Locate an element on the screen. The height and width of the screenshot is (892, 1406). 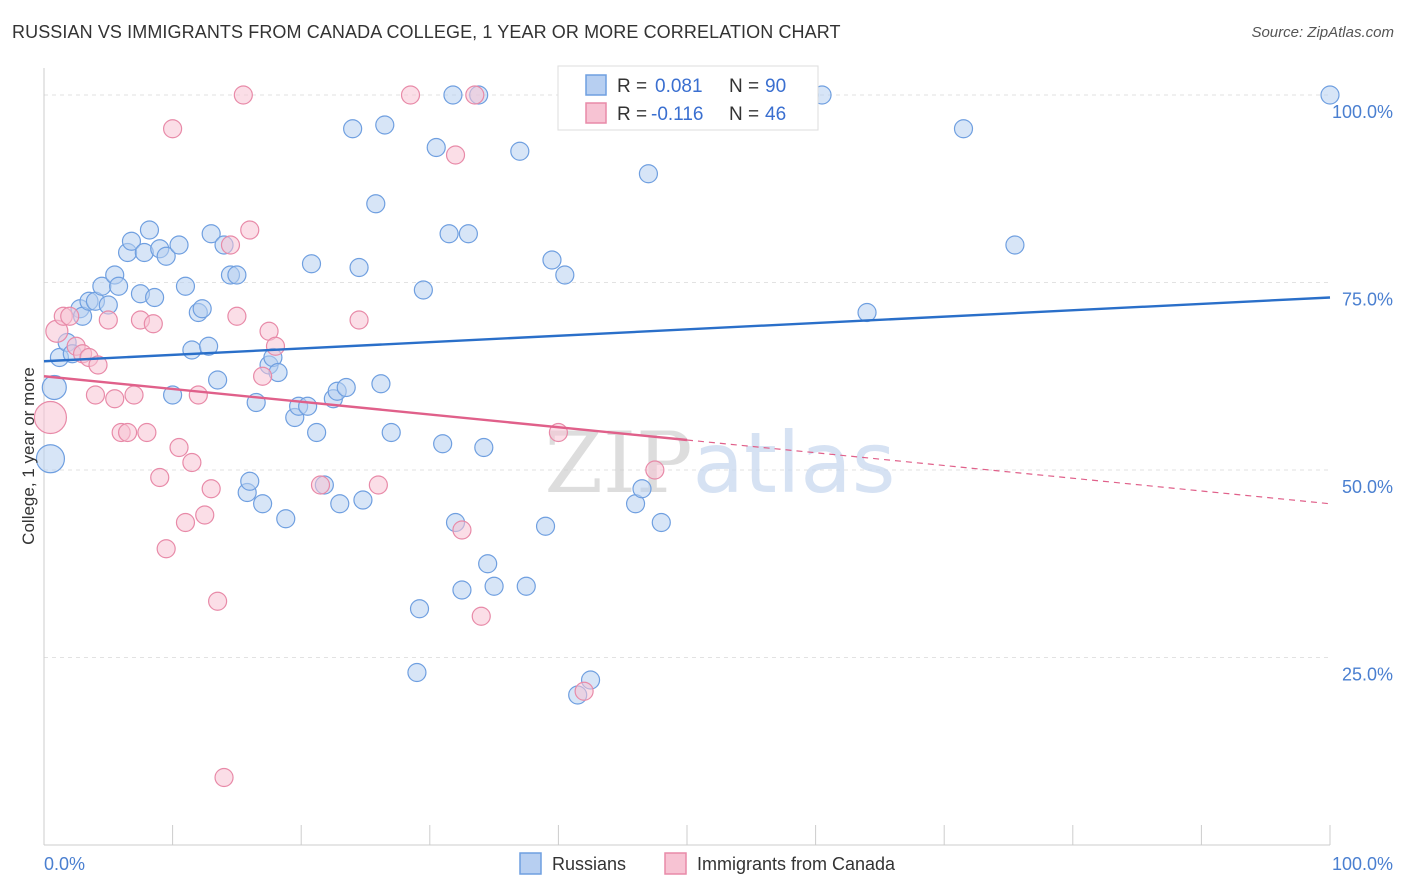
x-tick-label-1: 100.0% is located at coordinates (1362, 864).